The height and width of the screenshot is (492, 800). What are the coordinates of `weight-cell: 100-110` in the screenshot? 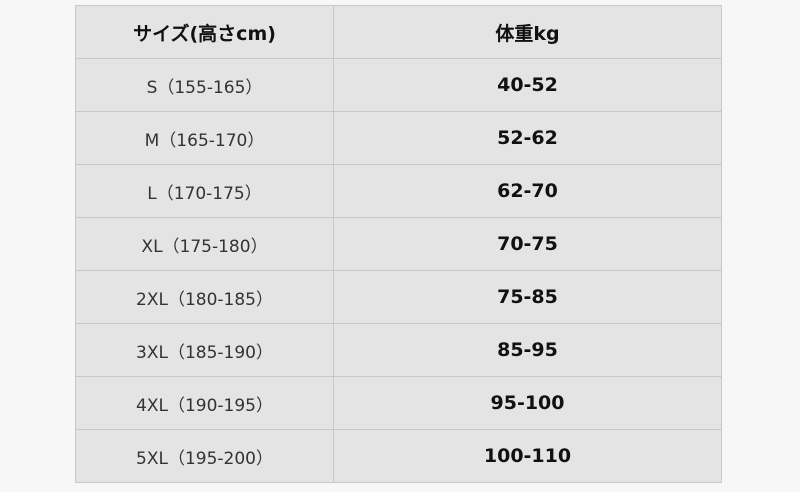 It's located at (527, 456).